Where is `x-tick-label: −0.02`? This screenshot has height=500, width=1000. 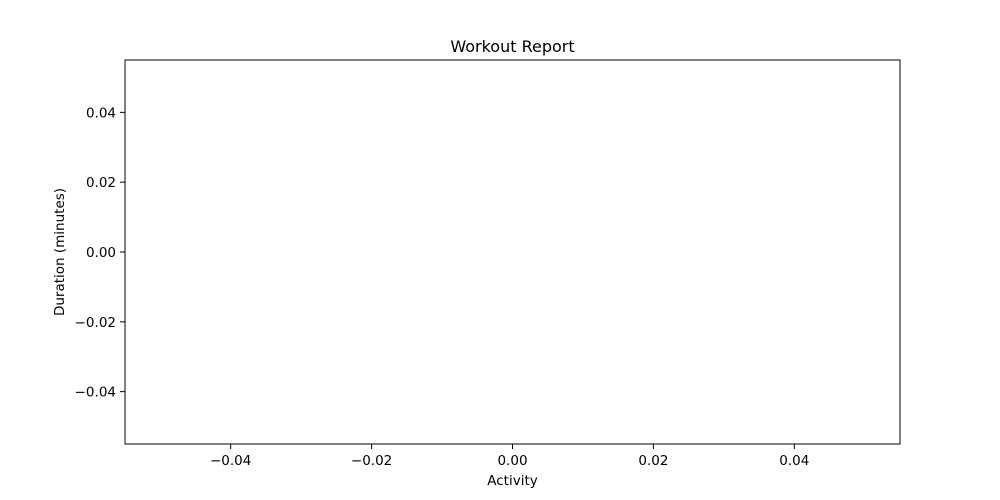
x-tick-label: −0.02 is located at coordinates (371, 461).